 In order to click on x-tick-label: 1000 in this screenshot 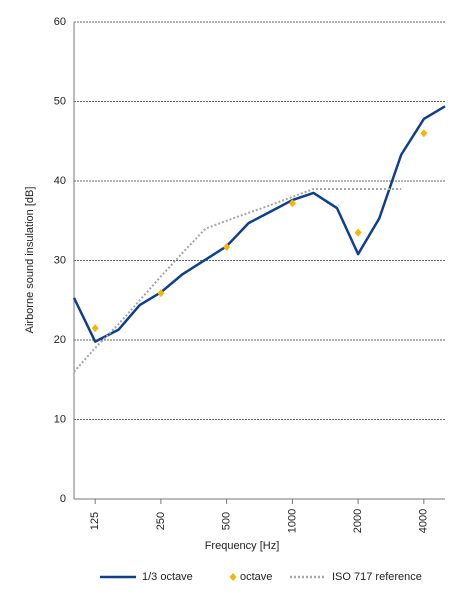, I will do `click(292, 521)`.